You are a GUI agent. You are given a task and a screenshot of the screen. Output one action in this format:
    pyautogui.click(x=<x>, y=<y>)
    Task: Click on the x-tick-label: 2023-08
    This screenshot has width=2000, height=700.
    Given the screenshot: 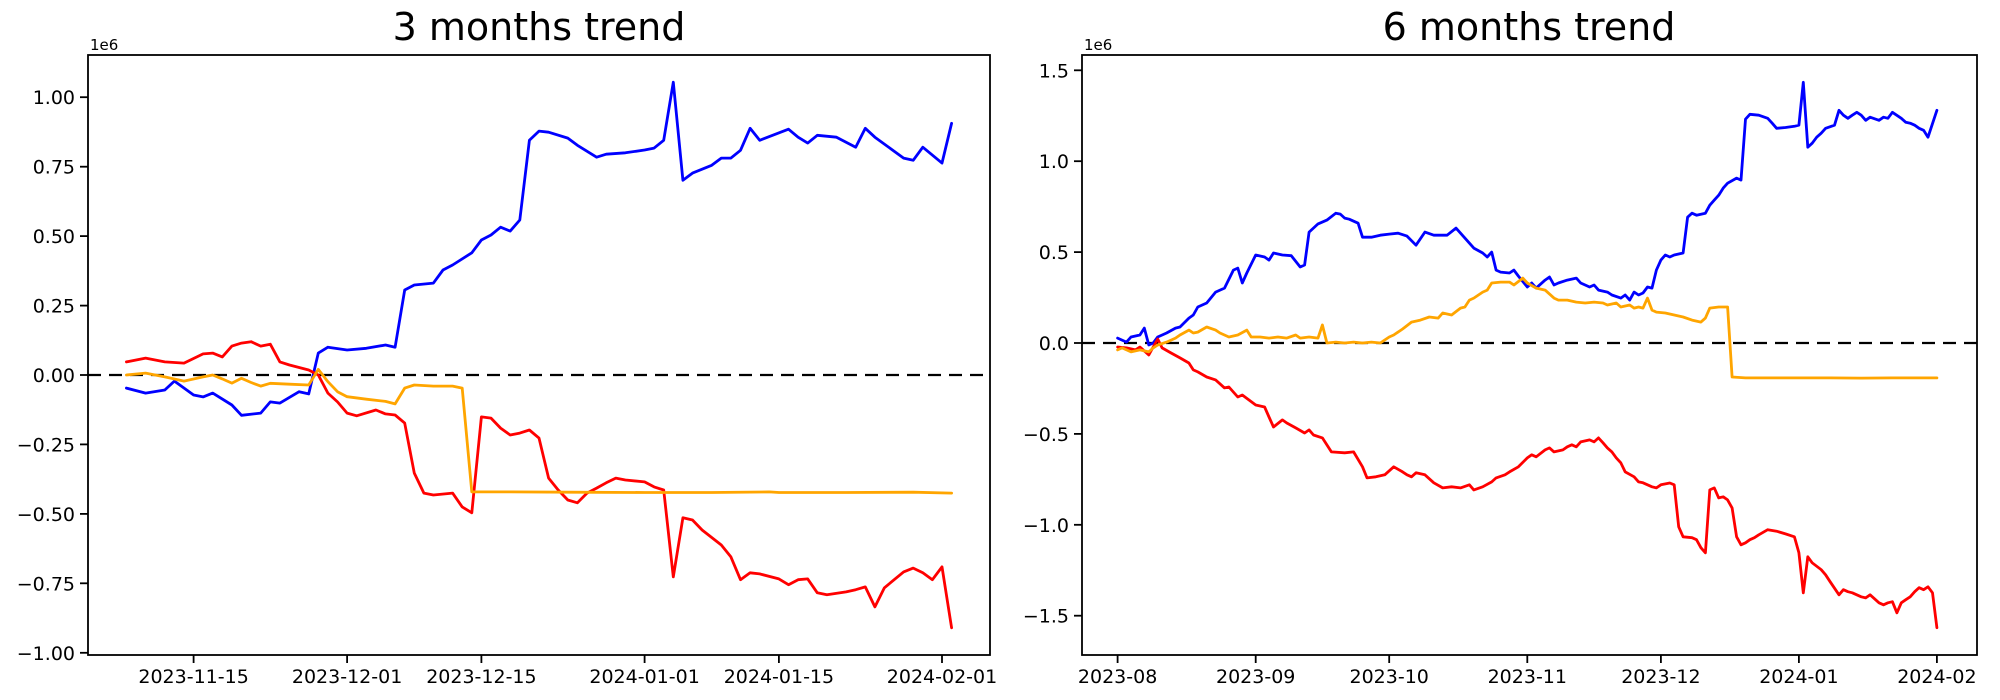 What is the action you would take?
    pyautogui.click(x=1117, y=677)
    